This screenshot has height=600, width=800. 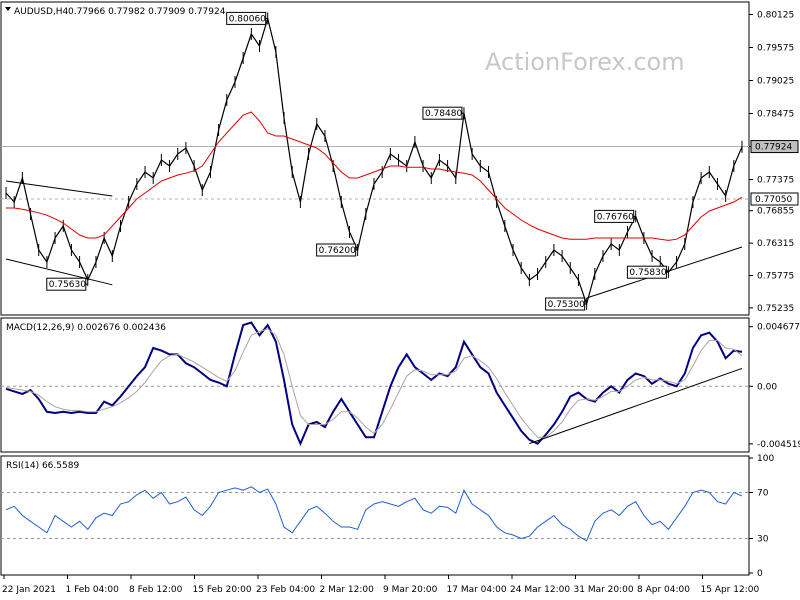 I want to click on rsi-title: RSI(14) 66.5589, so click(x=42, y=466).